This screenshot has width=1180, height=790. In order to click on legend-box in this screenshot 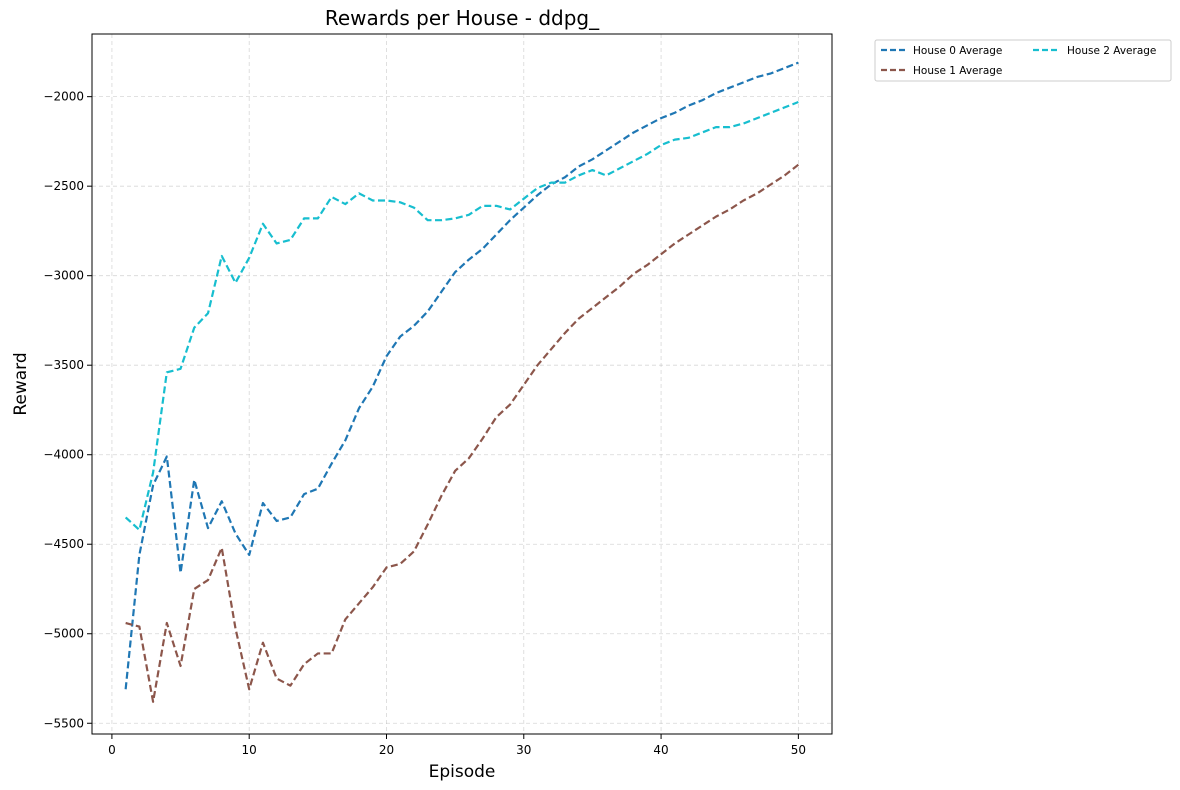, I will do `click(1023, 60)`.